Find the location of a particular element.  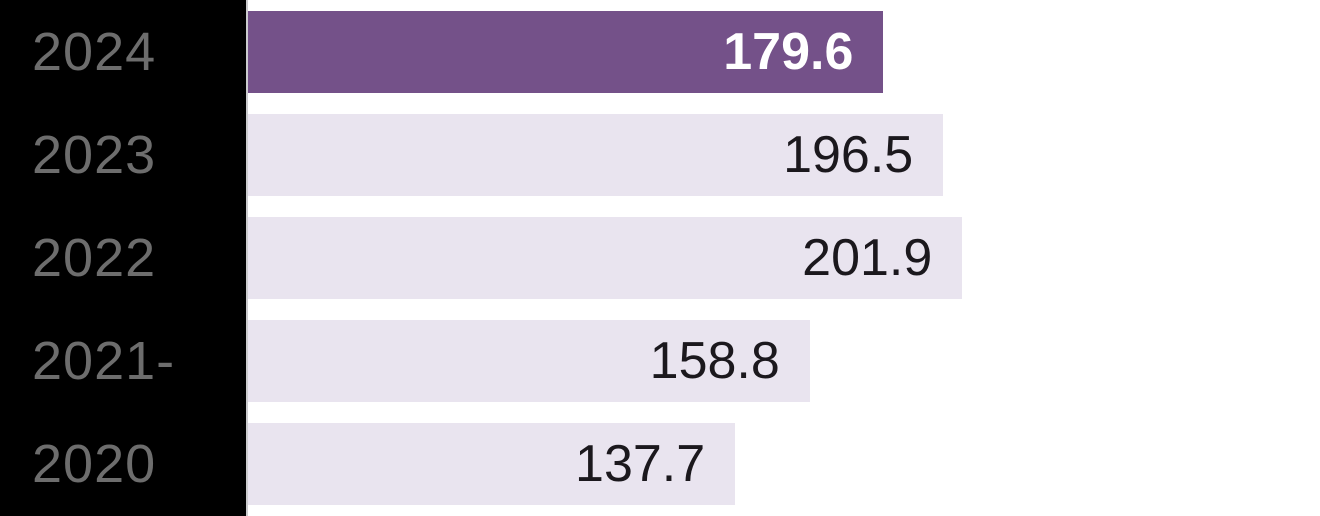

axis-line is located at coordinates (247, 258).